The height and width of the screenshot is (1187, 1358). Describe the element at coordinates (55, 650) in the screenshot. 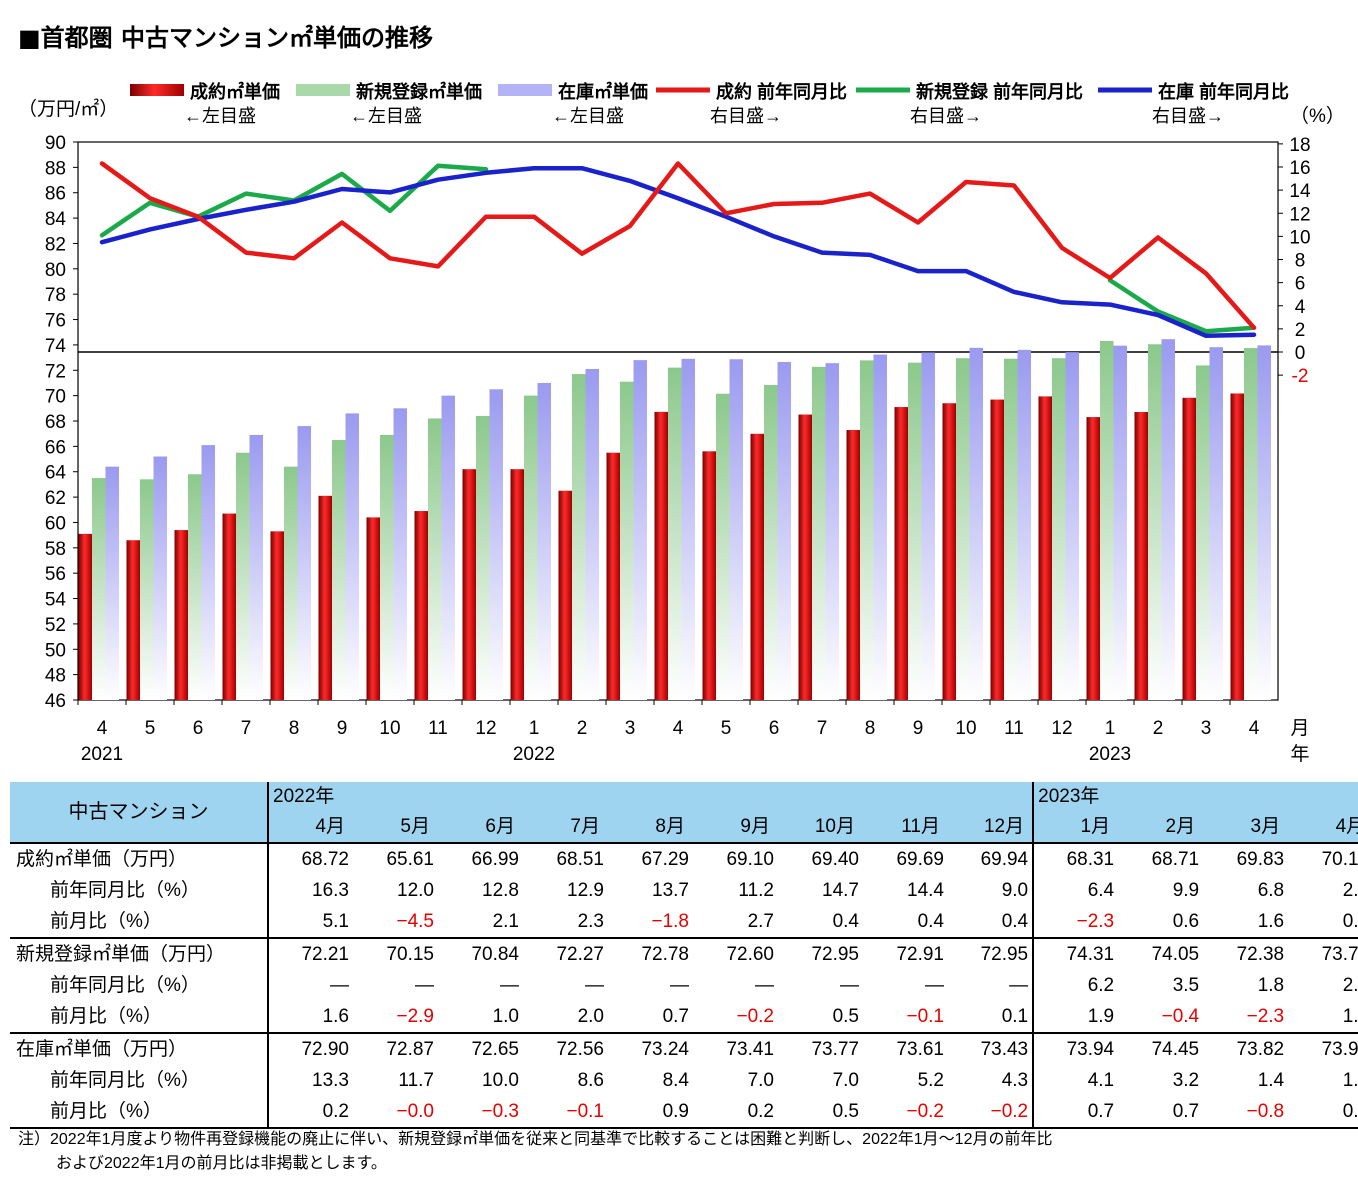

I see `left-tick-label: 50` at that location.